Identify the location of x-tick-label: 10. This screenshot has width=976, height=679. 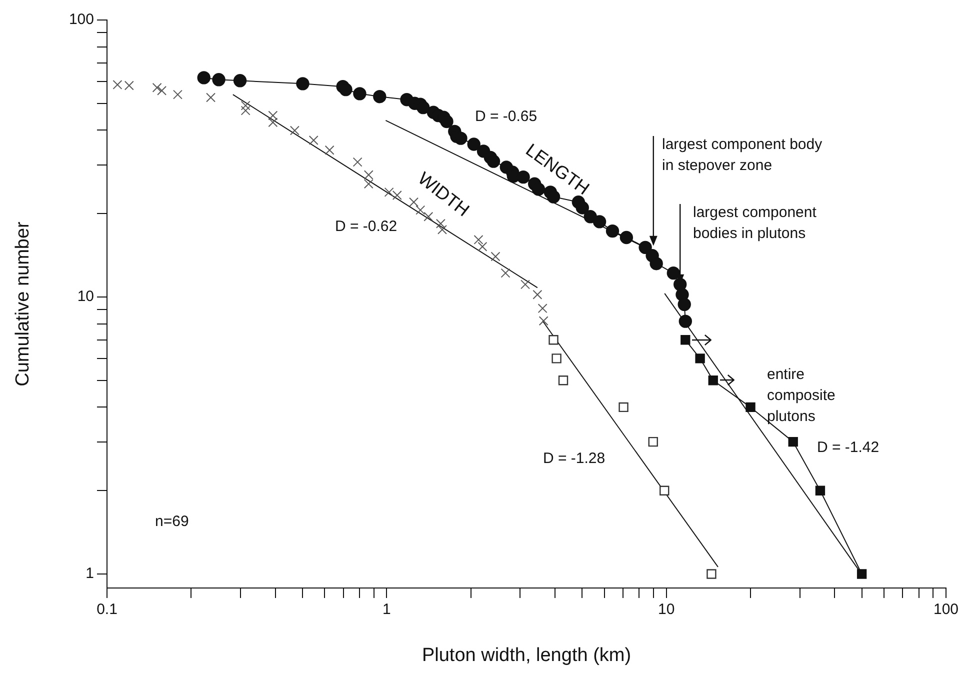
(666, 609).